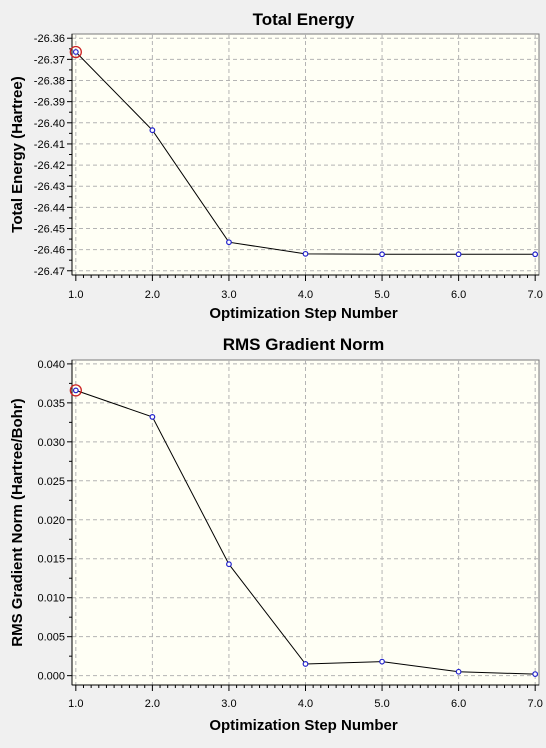 This screenshot has height=748, width=546. I want to click on y-tick-label: -26.45, so click(49, 229).